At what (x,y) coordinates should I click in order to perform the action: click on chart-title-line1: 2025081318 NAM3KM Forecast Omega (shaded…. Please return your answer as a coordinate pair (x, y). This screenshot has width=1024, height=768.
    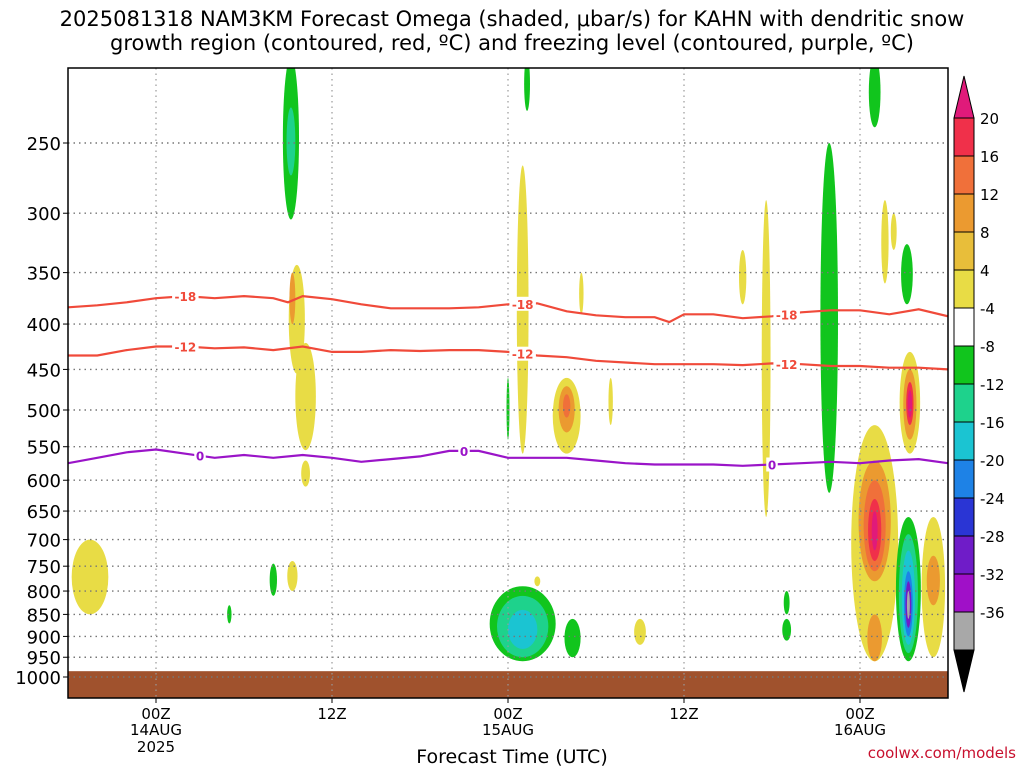
    Looking at the image, I should click on (512, 19).